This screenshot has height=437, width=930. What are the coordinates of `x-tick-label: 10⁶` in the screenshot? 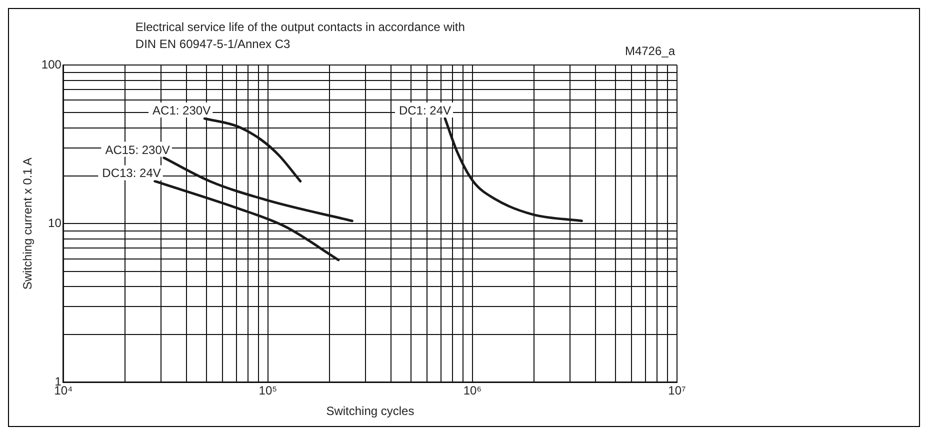 It's located at (472, 391).